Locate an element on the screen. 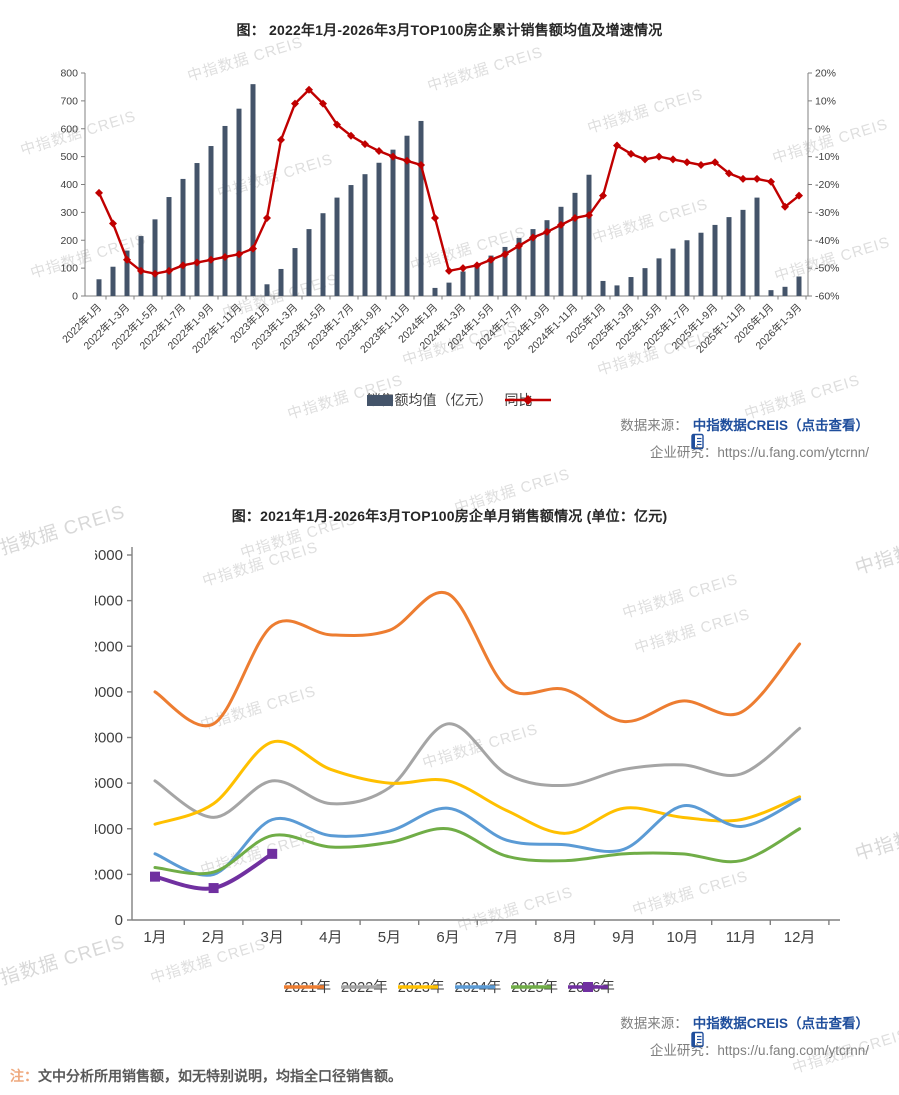 The image size is (899, 1095). chart2-legend: 2021年 2022年 2023年 2024年 2025年 2026年 is located at coordinates (449, 986).